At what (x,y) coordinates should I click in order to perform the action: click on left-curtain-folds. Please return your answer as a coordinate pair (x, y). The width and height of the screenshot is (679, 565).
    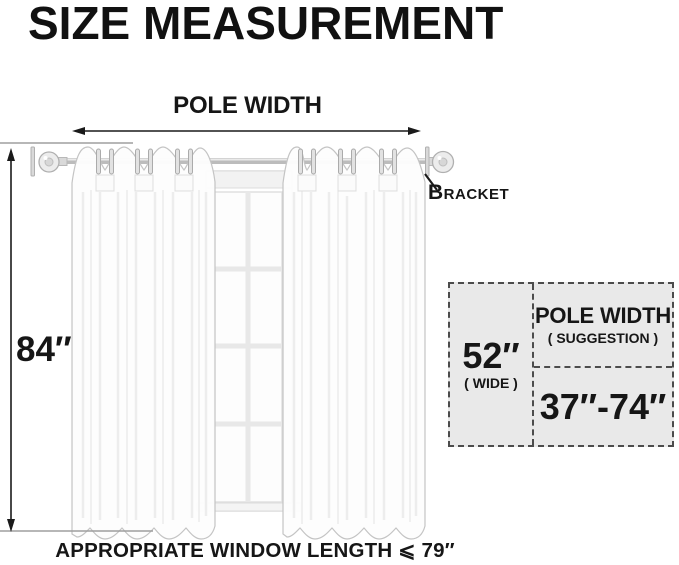
    Looking at the image, I should click on (144, 356).